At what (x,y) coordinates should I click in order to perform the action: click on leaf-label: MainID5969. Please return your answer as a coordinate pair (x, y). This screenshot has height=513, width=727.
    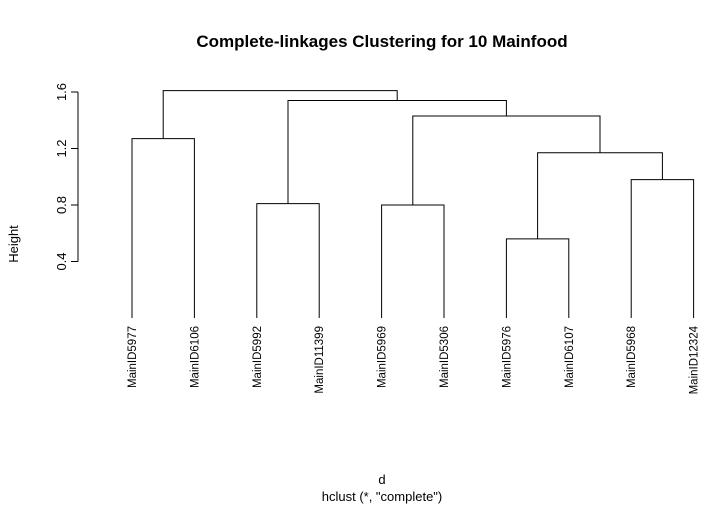
    Looking at the image, I should click on (383, 357).